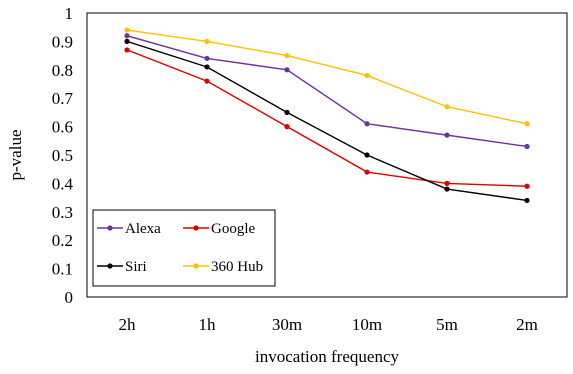  I want to click on legend: Alexa Google Siri 360 Hub, so click(184, 248).